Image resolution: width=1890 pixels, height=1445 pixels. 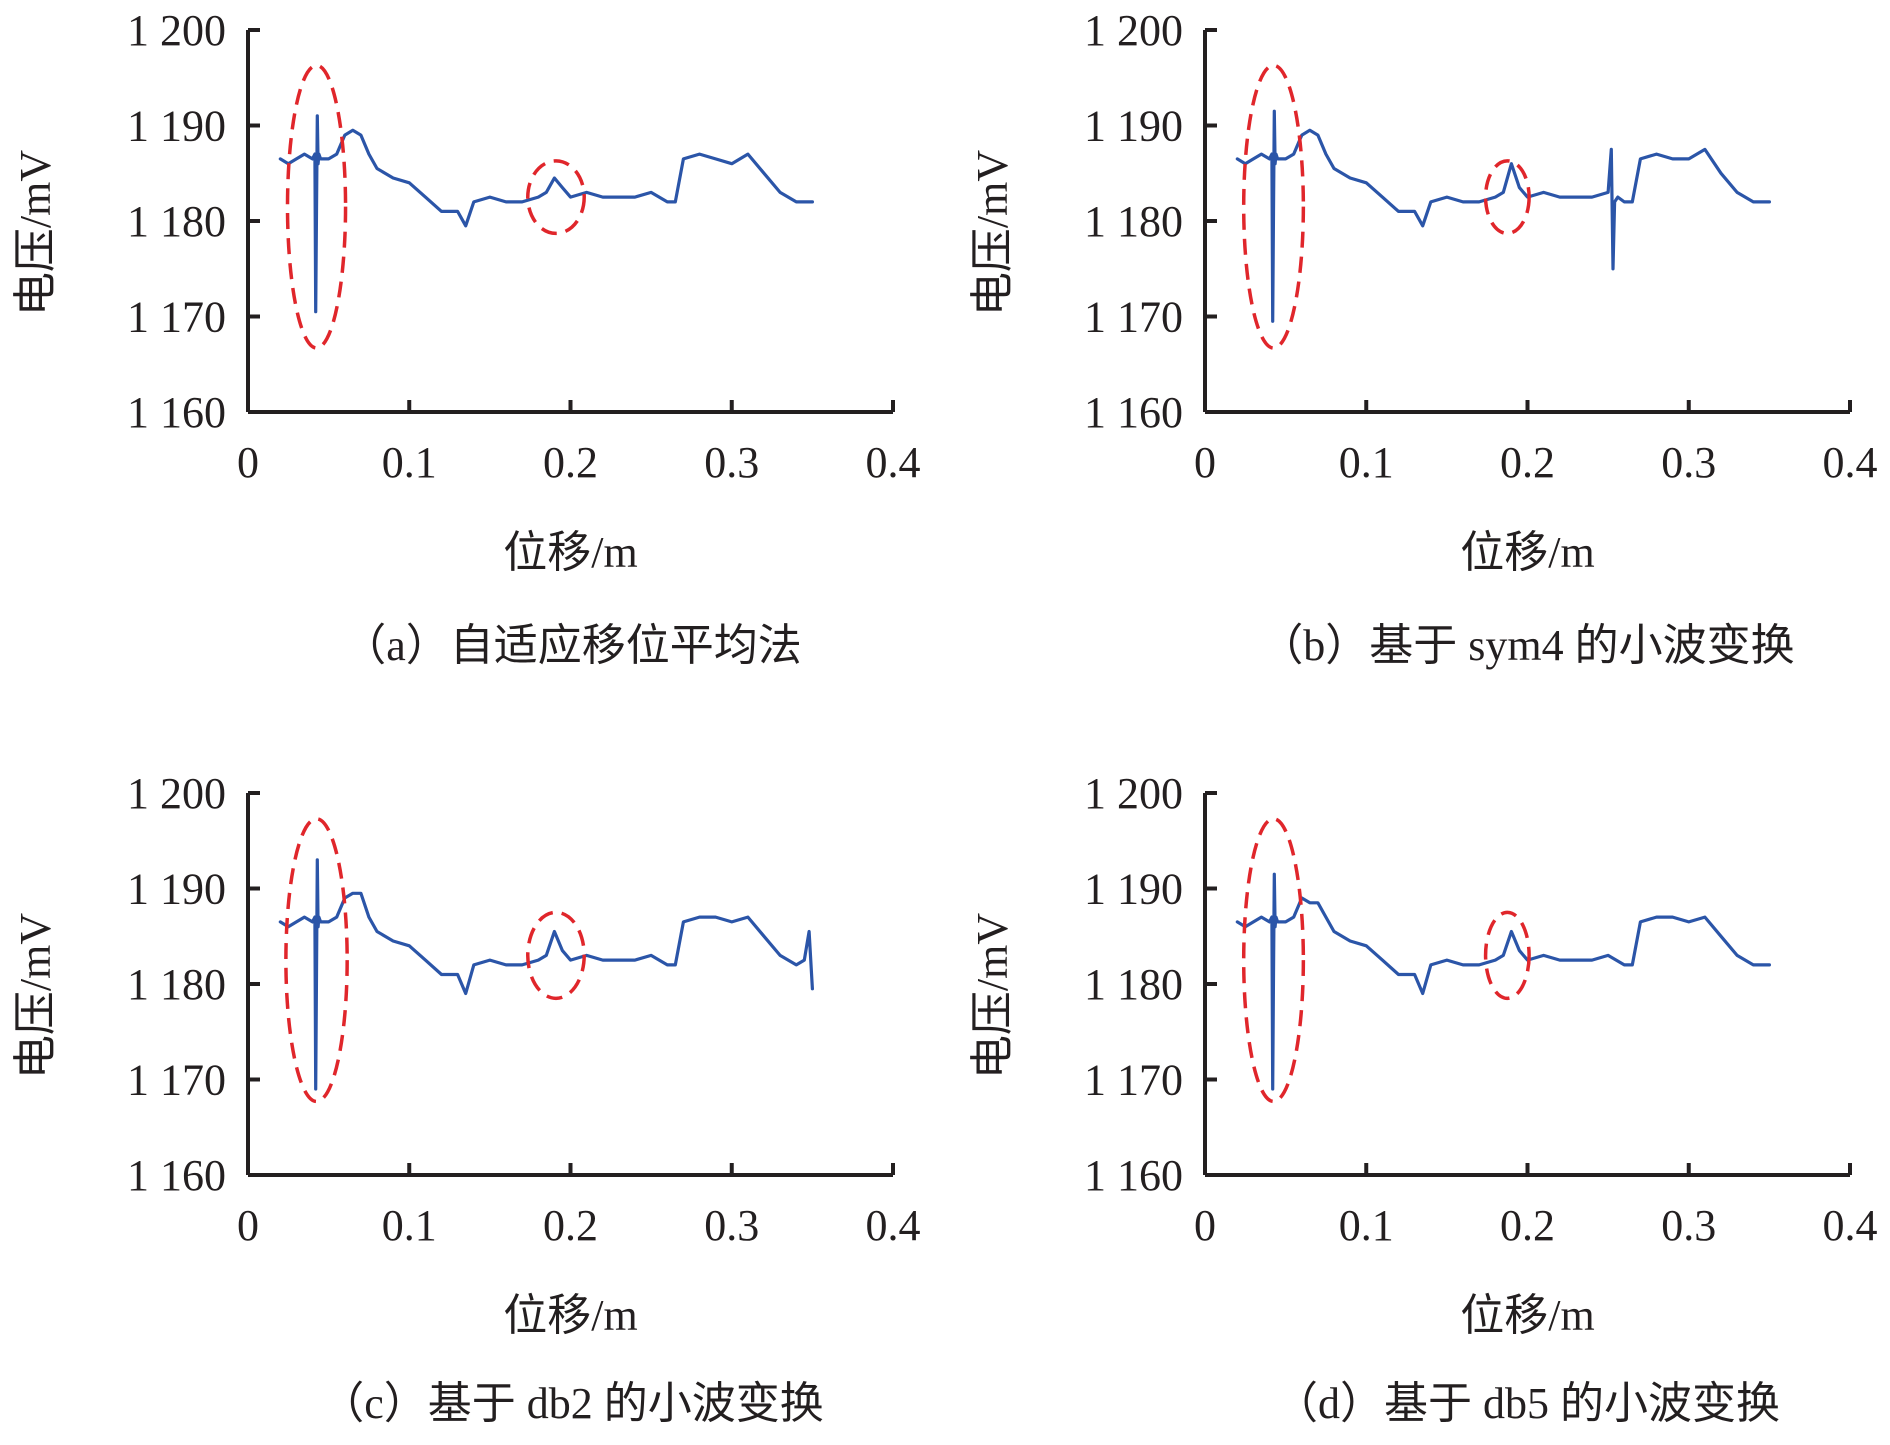 What do you see at coordinates (1527, 1403) in the screenshot?
I see `panel-caption: （d）基于 db5 的小波变换` at bounding box center [1527, 1403].